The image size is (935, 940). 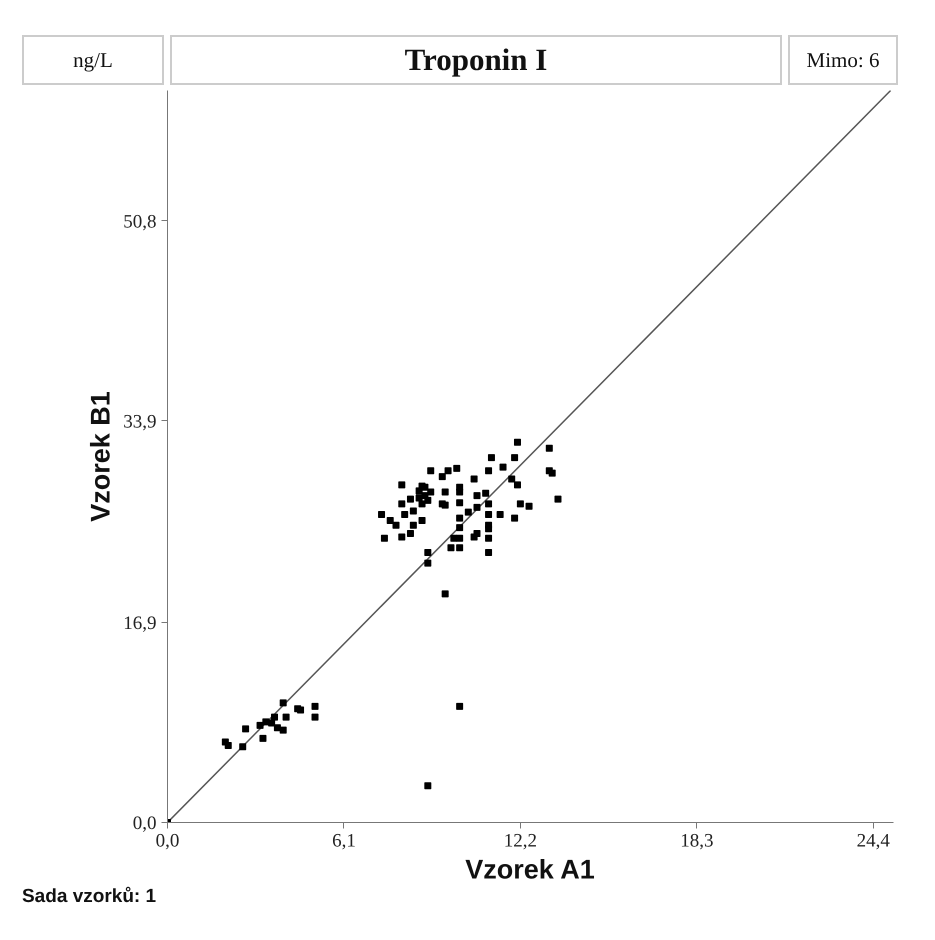 What do you see at coordinates (89, 897) in the screenshot?
I see `text: Sada vzorků: 1` at bounding box center [89, 897].